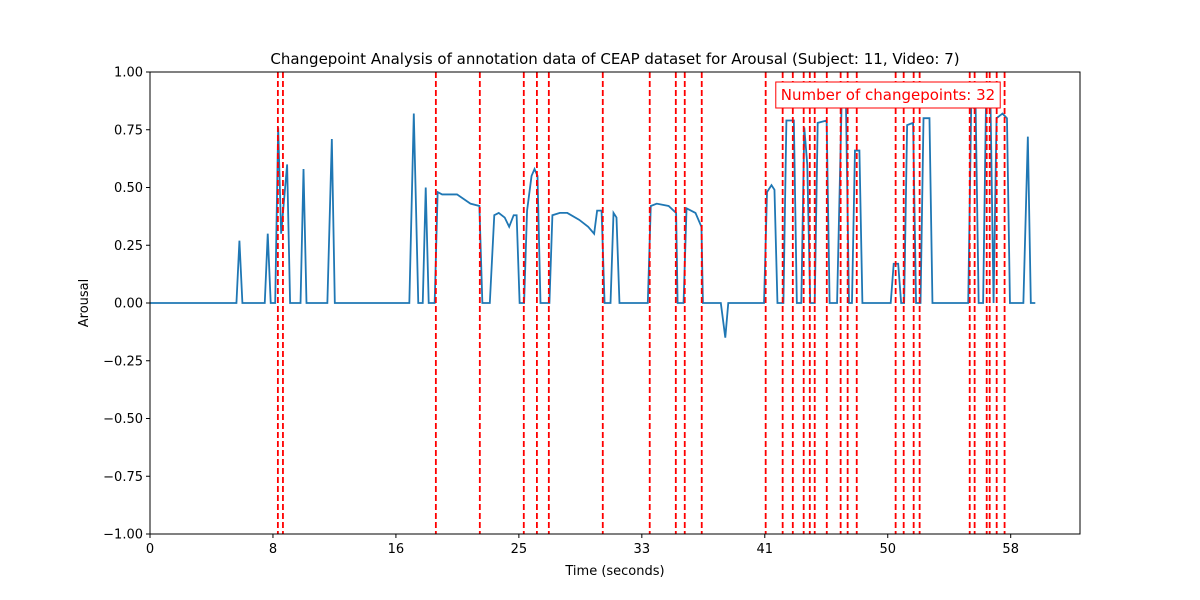  Describe the element at coordinates (128, 246) in the screenshot. I see `y-tick-label: 0.25` at that location.